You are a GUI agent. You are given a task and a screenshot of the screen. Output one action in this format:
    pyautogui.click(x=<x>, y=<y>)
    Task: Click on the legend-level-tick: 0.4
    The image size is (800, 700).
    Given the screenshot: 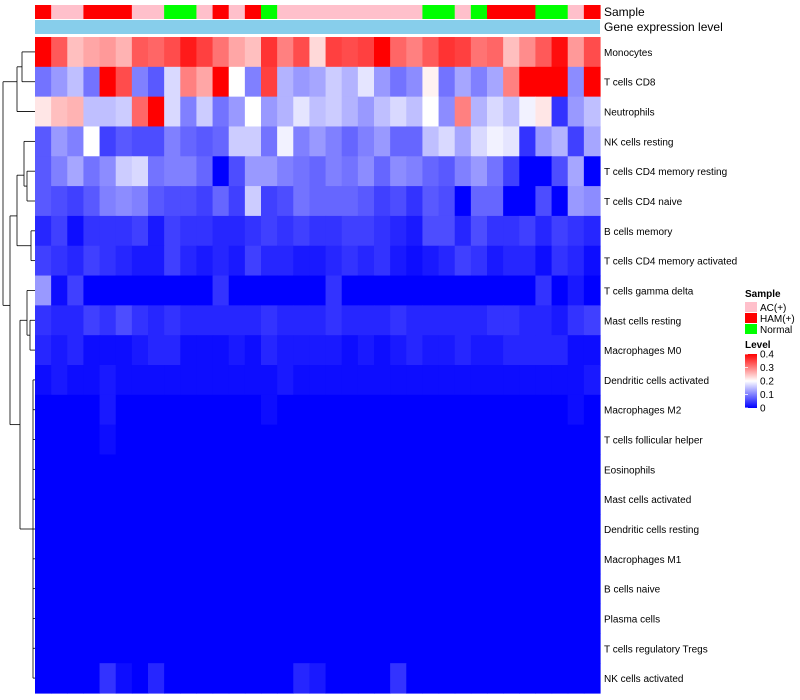 What is the action you would take?
    pyautogui.click(x=767, y=355)
    